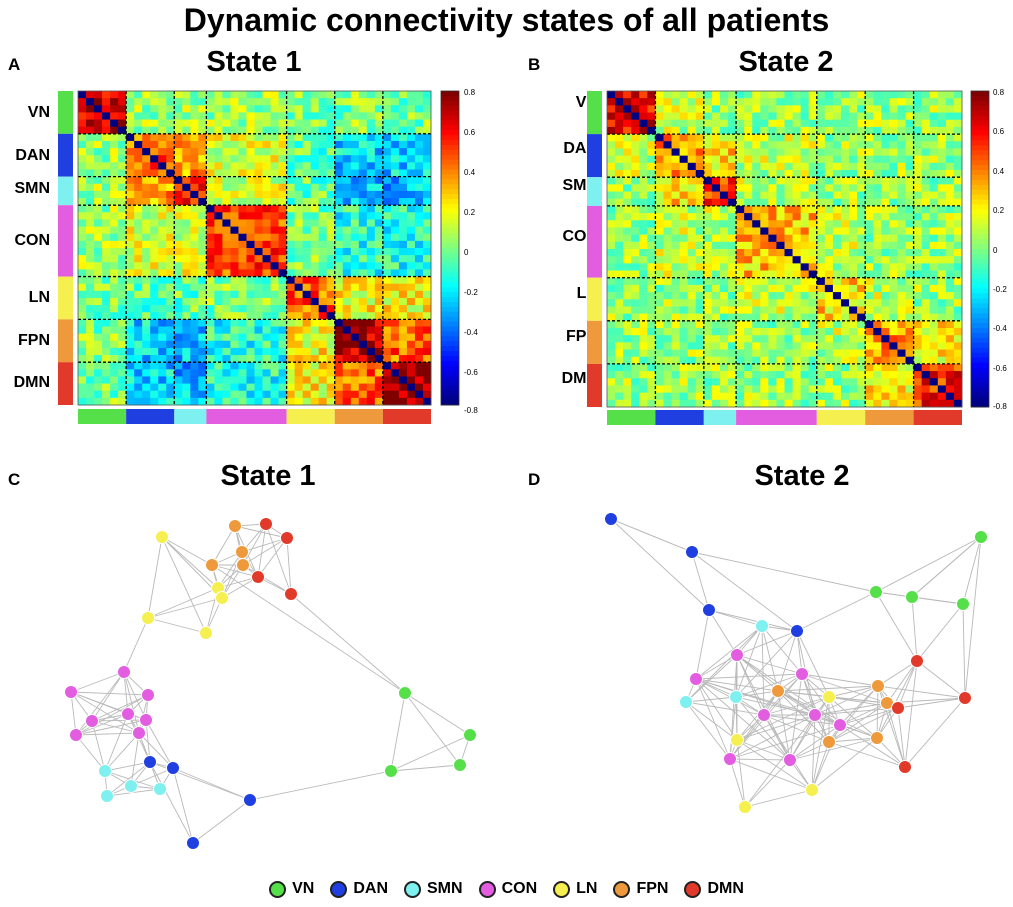 This screenshot has width=1013, height=907. I want to click on network-bar-horizontal, so click(102, 416).